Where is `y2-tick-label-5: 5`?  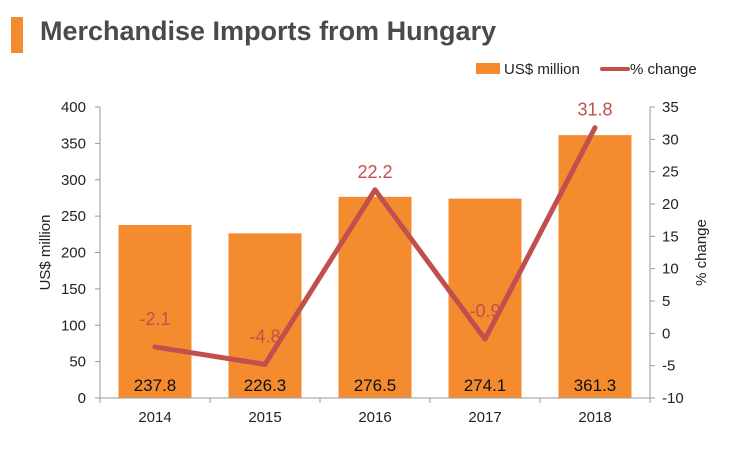
y2-tick-label-5: 5 is located at coordinates (666, 301).